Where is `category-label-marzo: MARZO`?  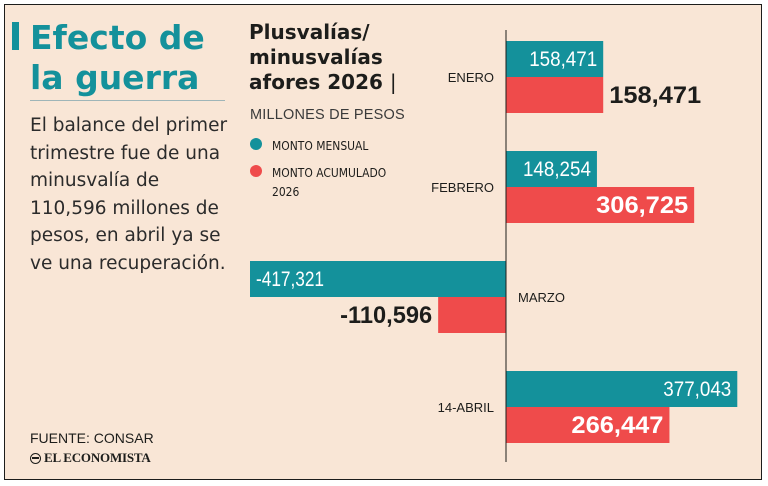
category-label-marzo: MARZO is located at coordinates (541, 297).